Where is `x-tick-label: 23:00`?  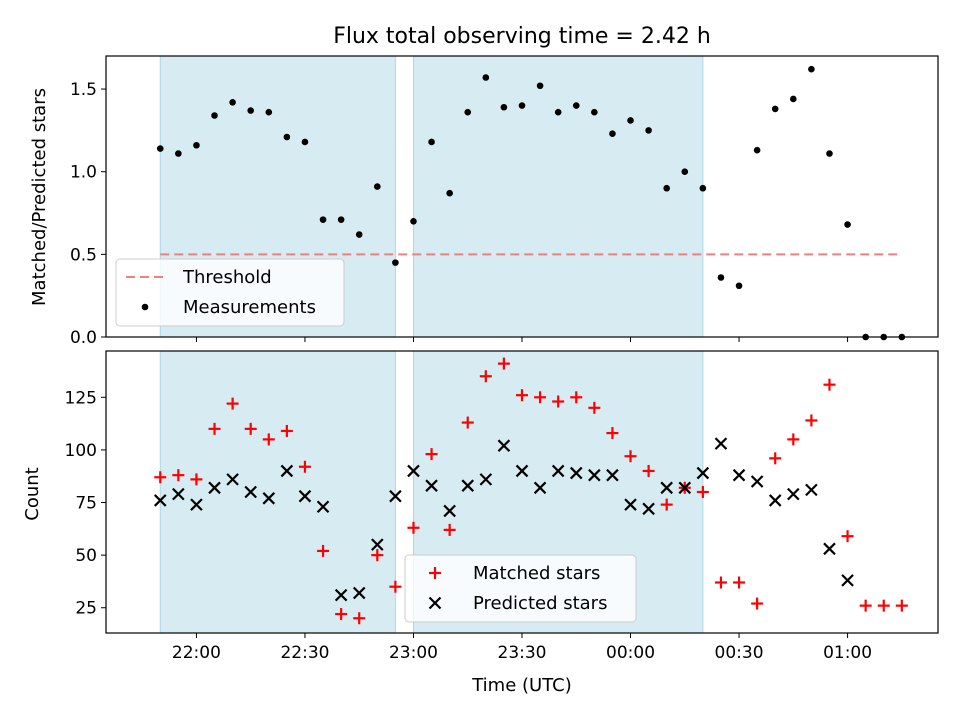
x-tick-label: 23:00 is located at coordinates (413, 653).